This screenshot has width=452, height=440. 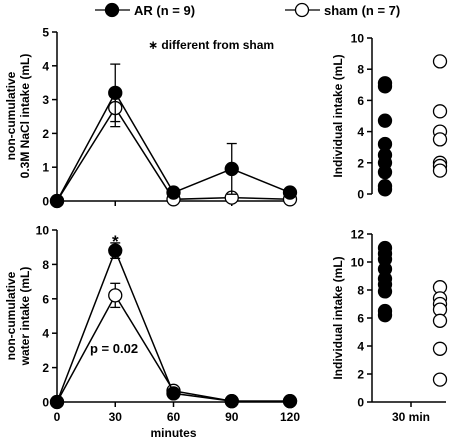 What do you see at coordinates (116, 417) in the screenshot?
I see `x-tick-label: 30` at bounding box center [116, 417].